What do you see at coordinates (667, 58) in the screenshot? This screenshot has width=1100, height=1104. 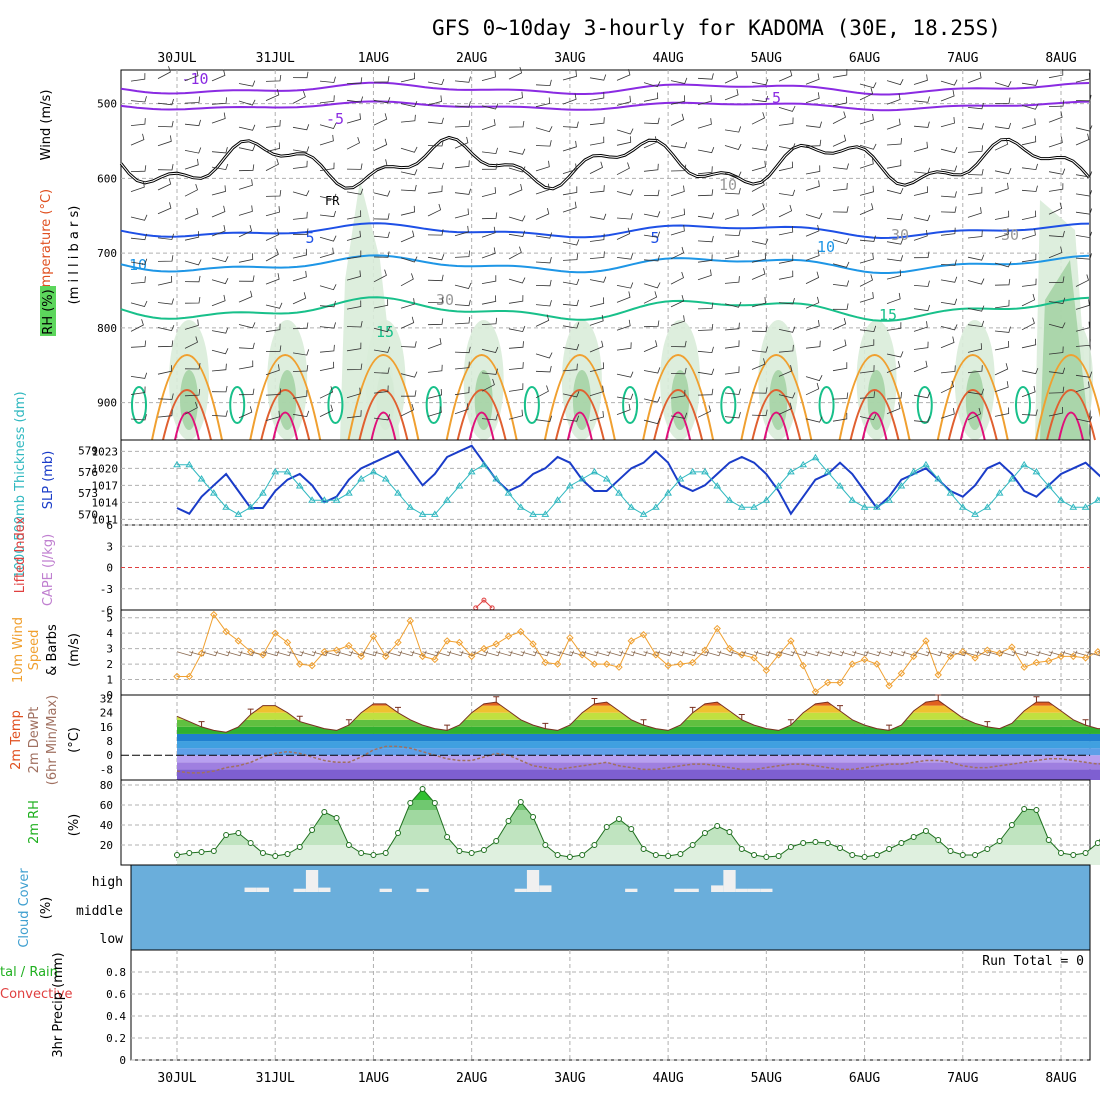 I see `top-date-label: 4AUG` at bounding box center [667, 58].